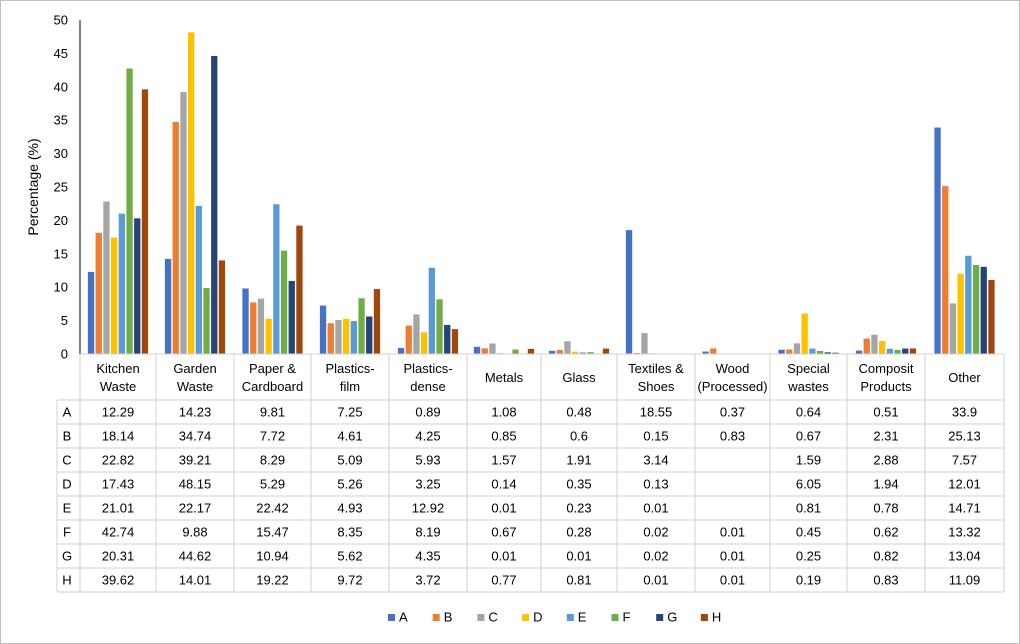 The image size is (1020, 644). What do you see at coordinates (272, 412) in the screenshot?
I see `table-cell-value: 9.81` at bounding box center [272, 412].